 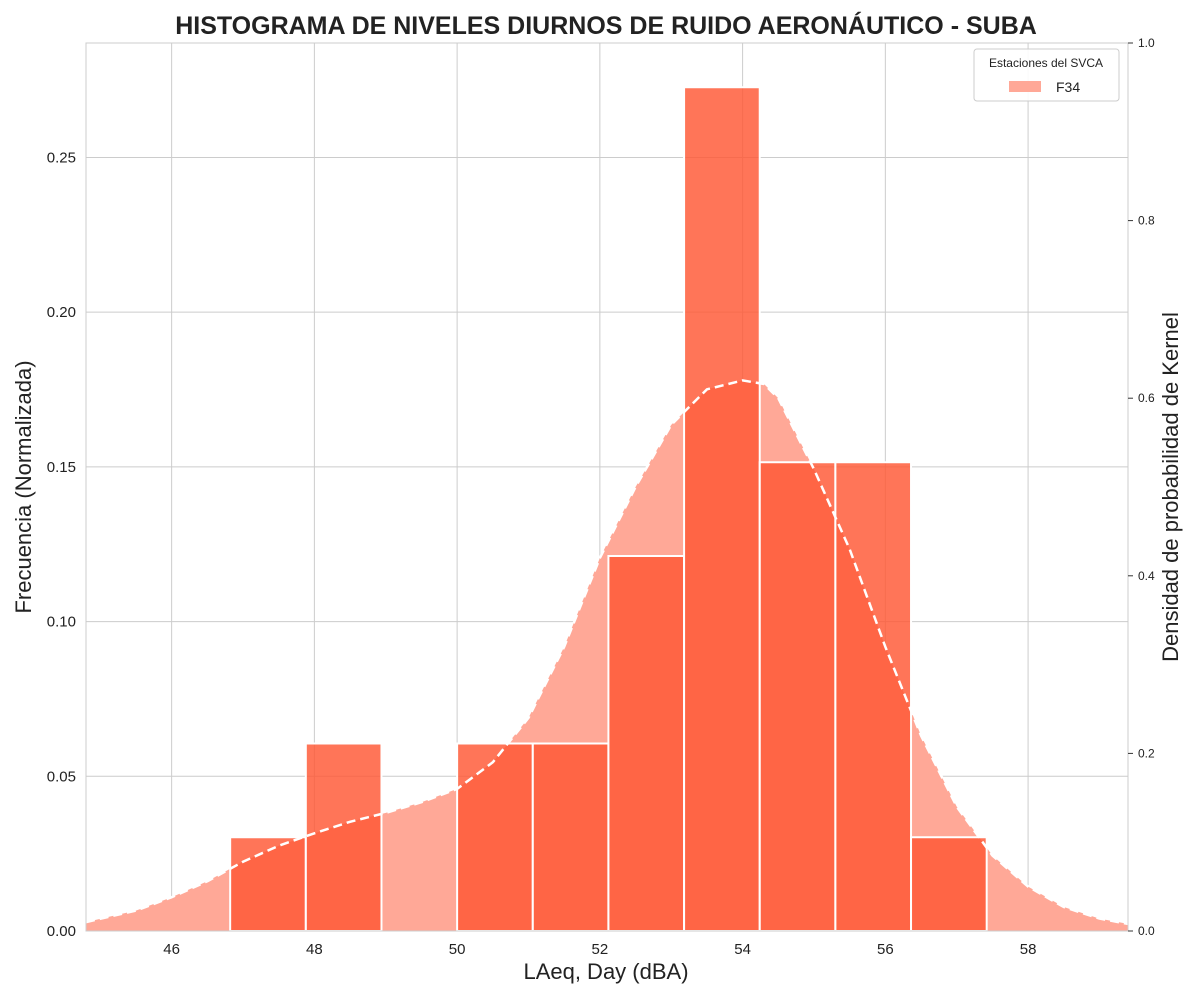 I want to click on legend-label-f34: F34, so click(x=1068, y=87).